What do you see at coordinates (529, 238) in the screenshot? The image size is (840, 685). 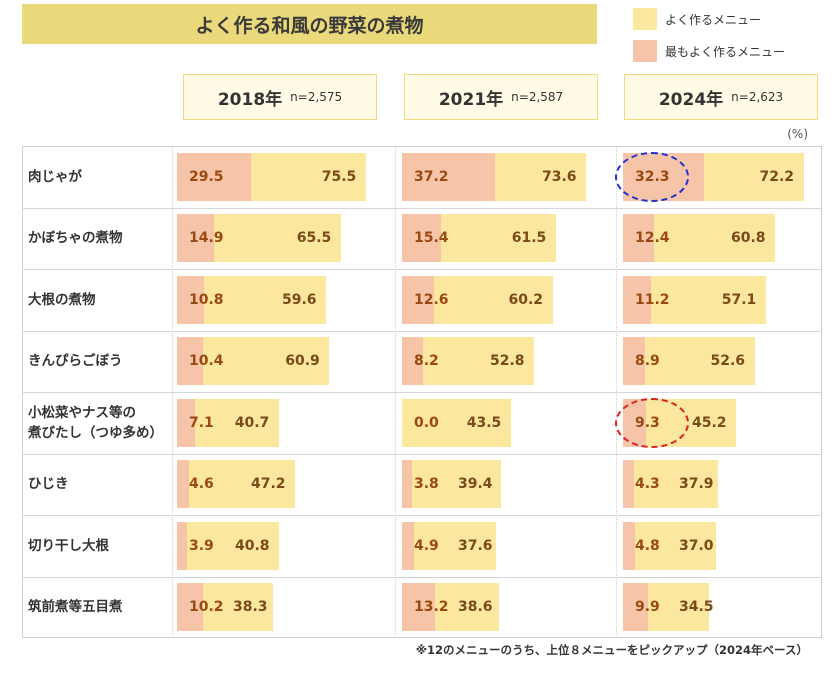 I see `data-label-often: 61.5` at bounding box center [529, 238].